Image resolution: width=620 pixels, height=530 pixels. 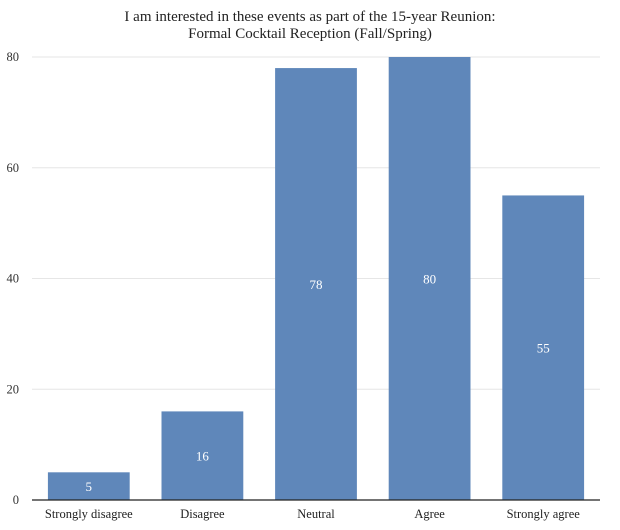 What do you see at coordinates (89, 486) in the screenshot?
I see `bar-value-label: 5` at bounding box center [89, 486].